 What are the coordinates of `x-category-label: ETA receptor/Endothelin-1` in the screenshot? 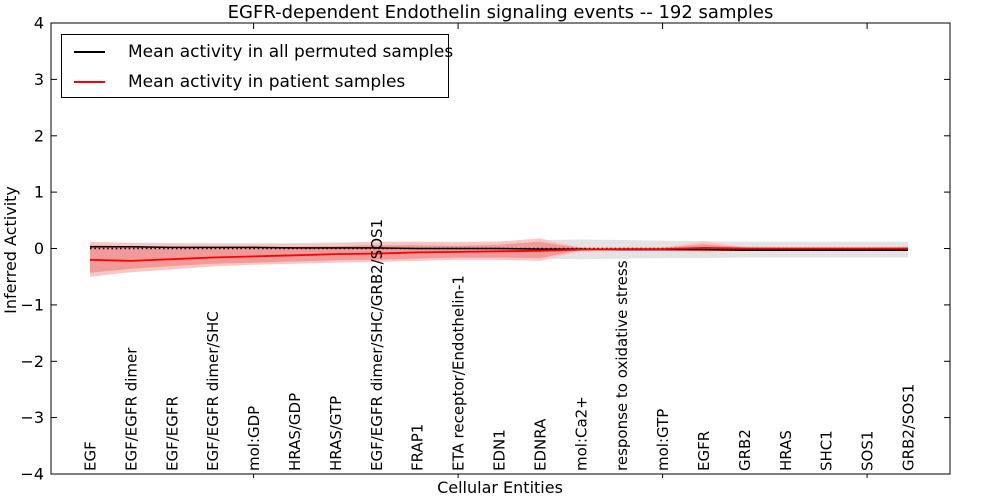 It's located at (459, 373).